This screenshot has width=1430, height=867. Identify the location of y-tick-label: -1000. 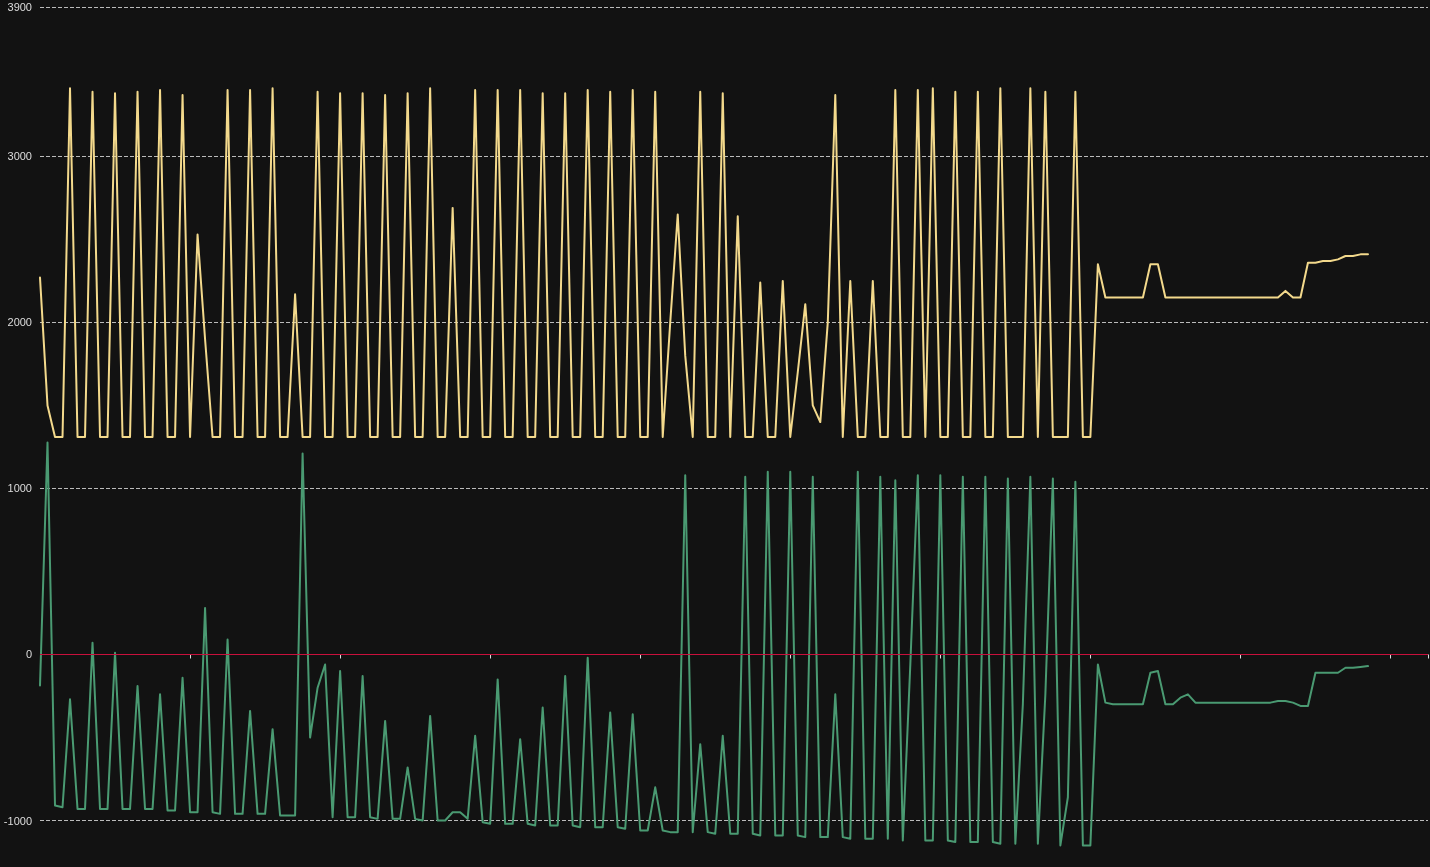
(17, 820).